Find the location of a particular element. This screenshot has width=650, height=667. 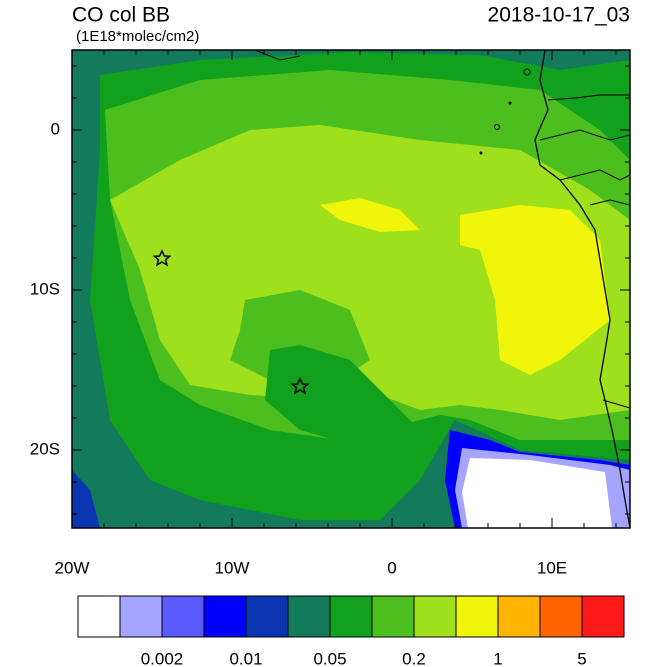

colorbar-label: 0.01 is located at coordinates (245, 658).